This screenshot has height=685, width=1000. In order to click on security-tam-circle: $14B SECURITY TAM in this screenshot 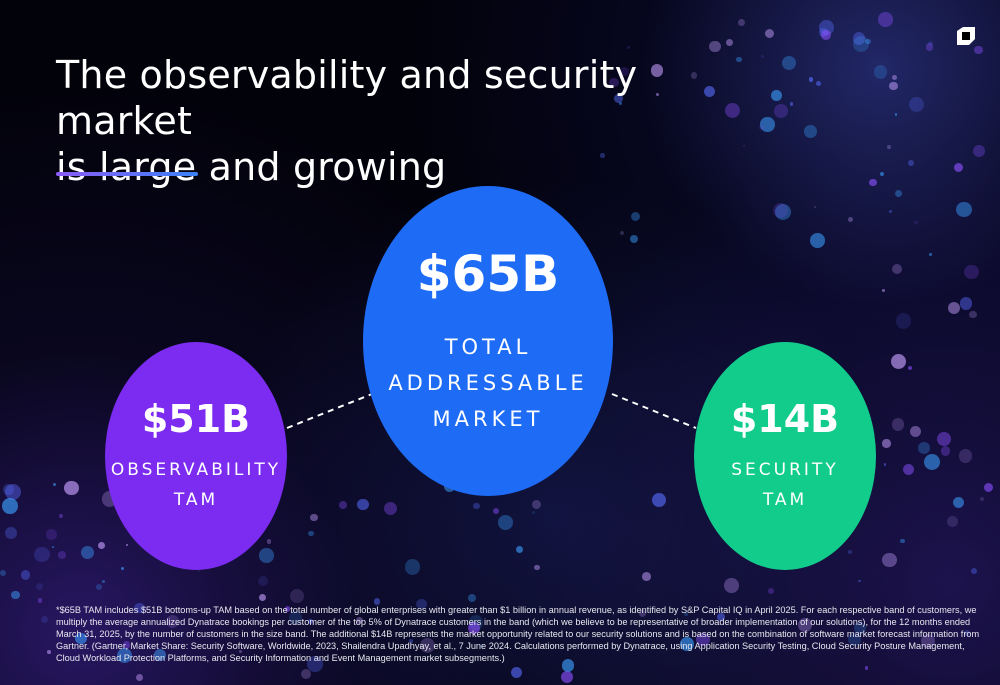, I will do `click(785, 456)`.